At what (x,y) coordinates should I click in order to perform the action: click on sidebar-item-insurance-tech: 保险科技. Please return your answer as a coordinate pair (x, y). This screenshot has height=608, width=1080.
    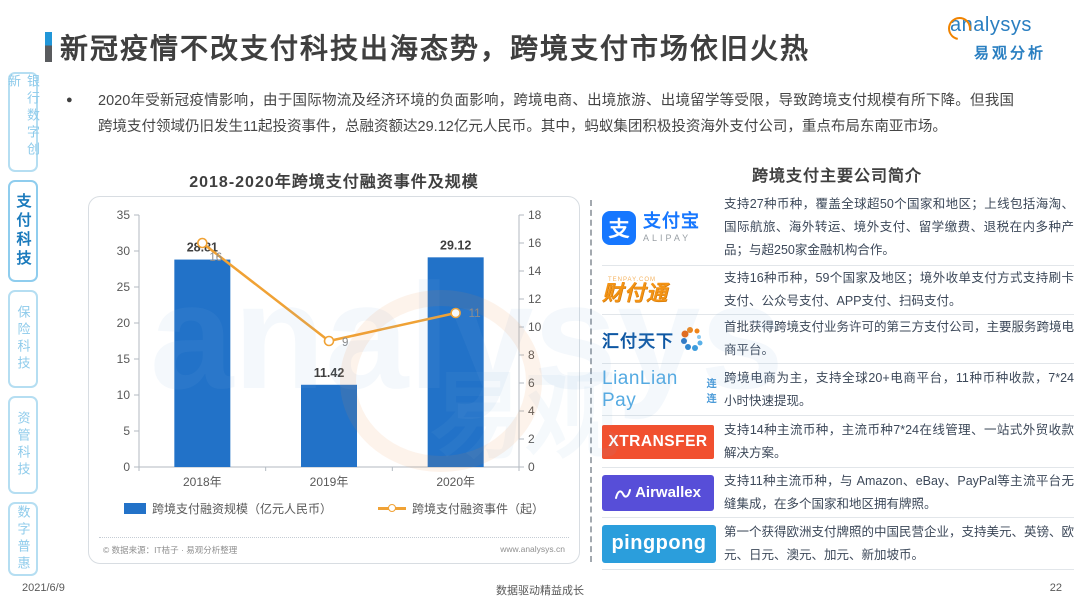
    Looking at the image, I should click on (23, 339).